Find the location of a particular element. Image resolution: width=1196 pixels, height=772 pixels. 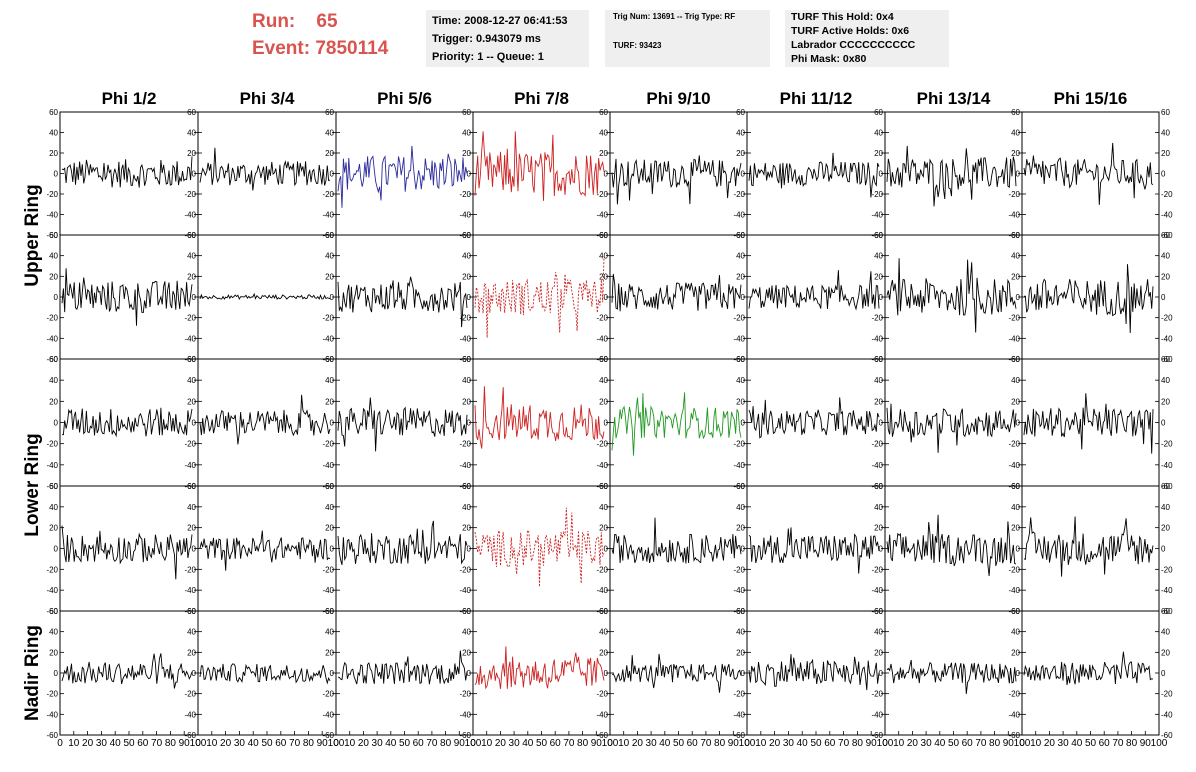

turf-active-text: TURF Active Holds: 0x6 is located at coordinates (850, 31).